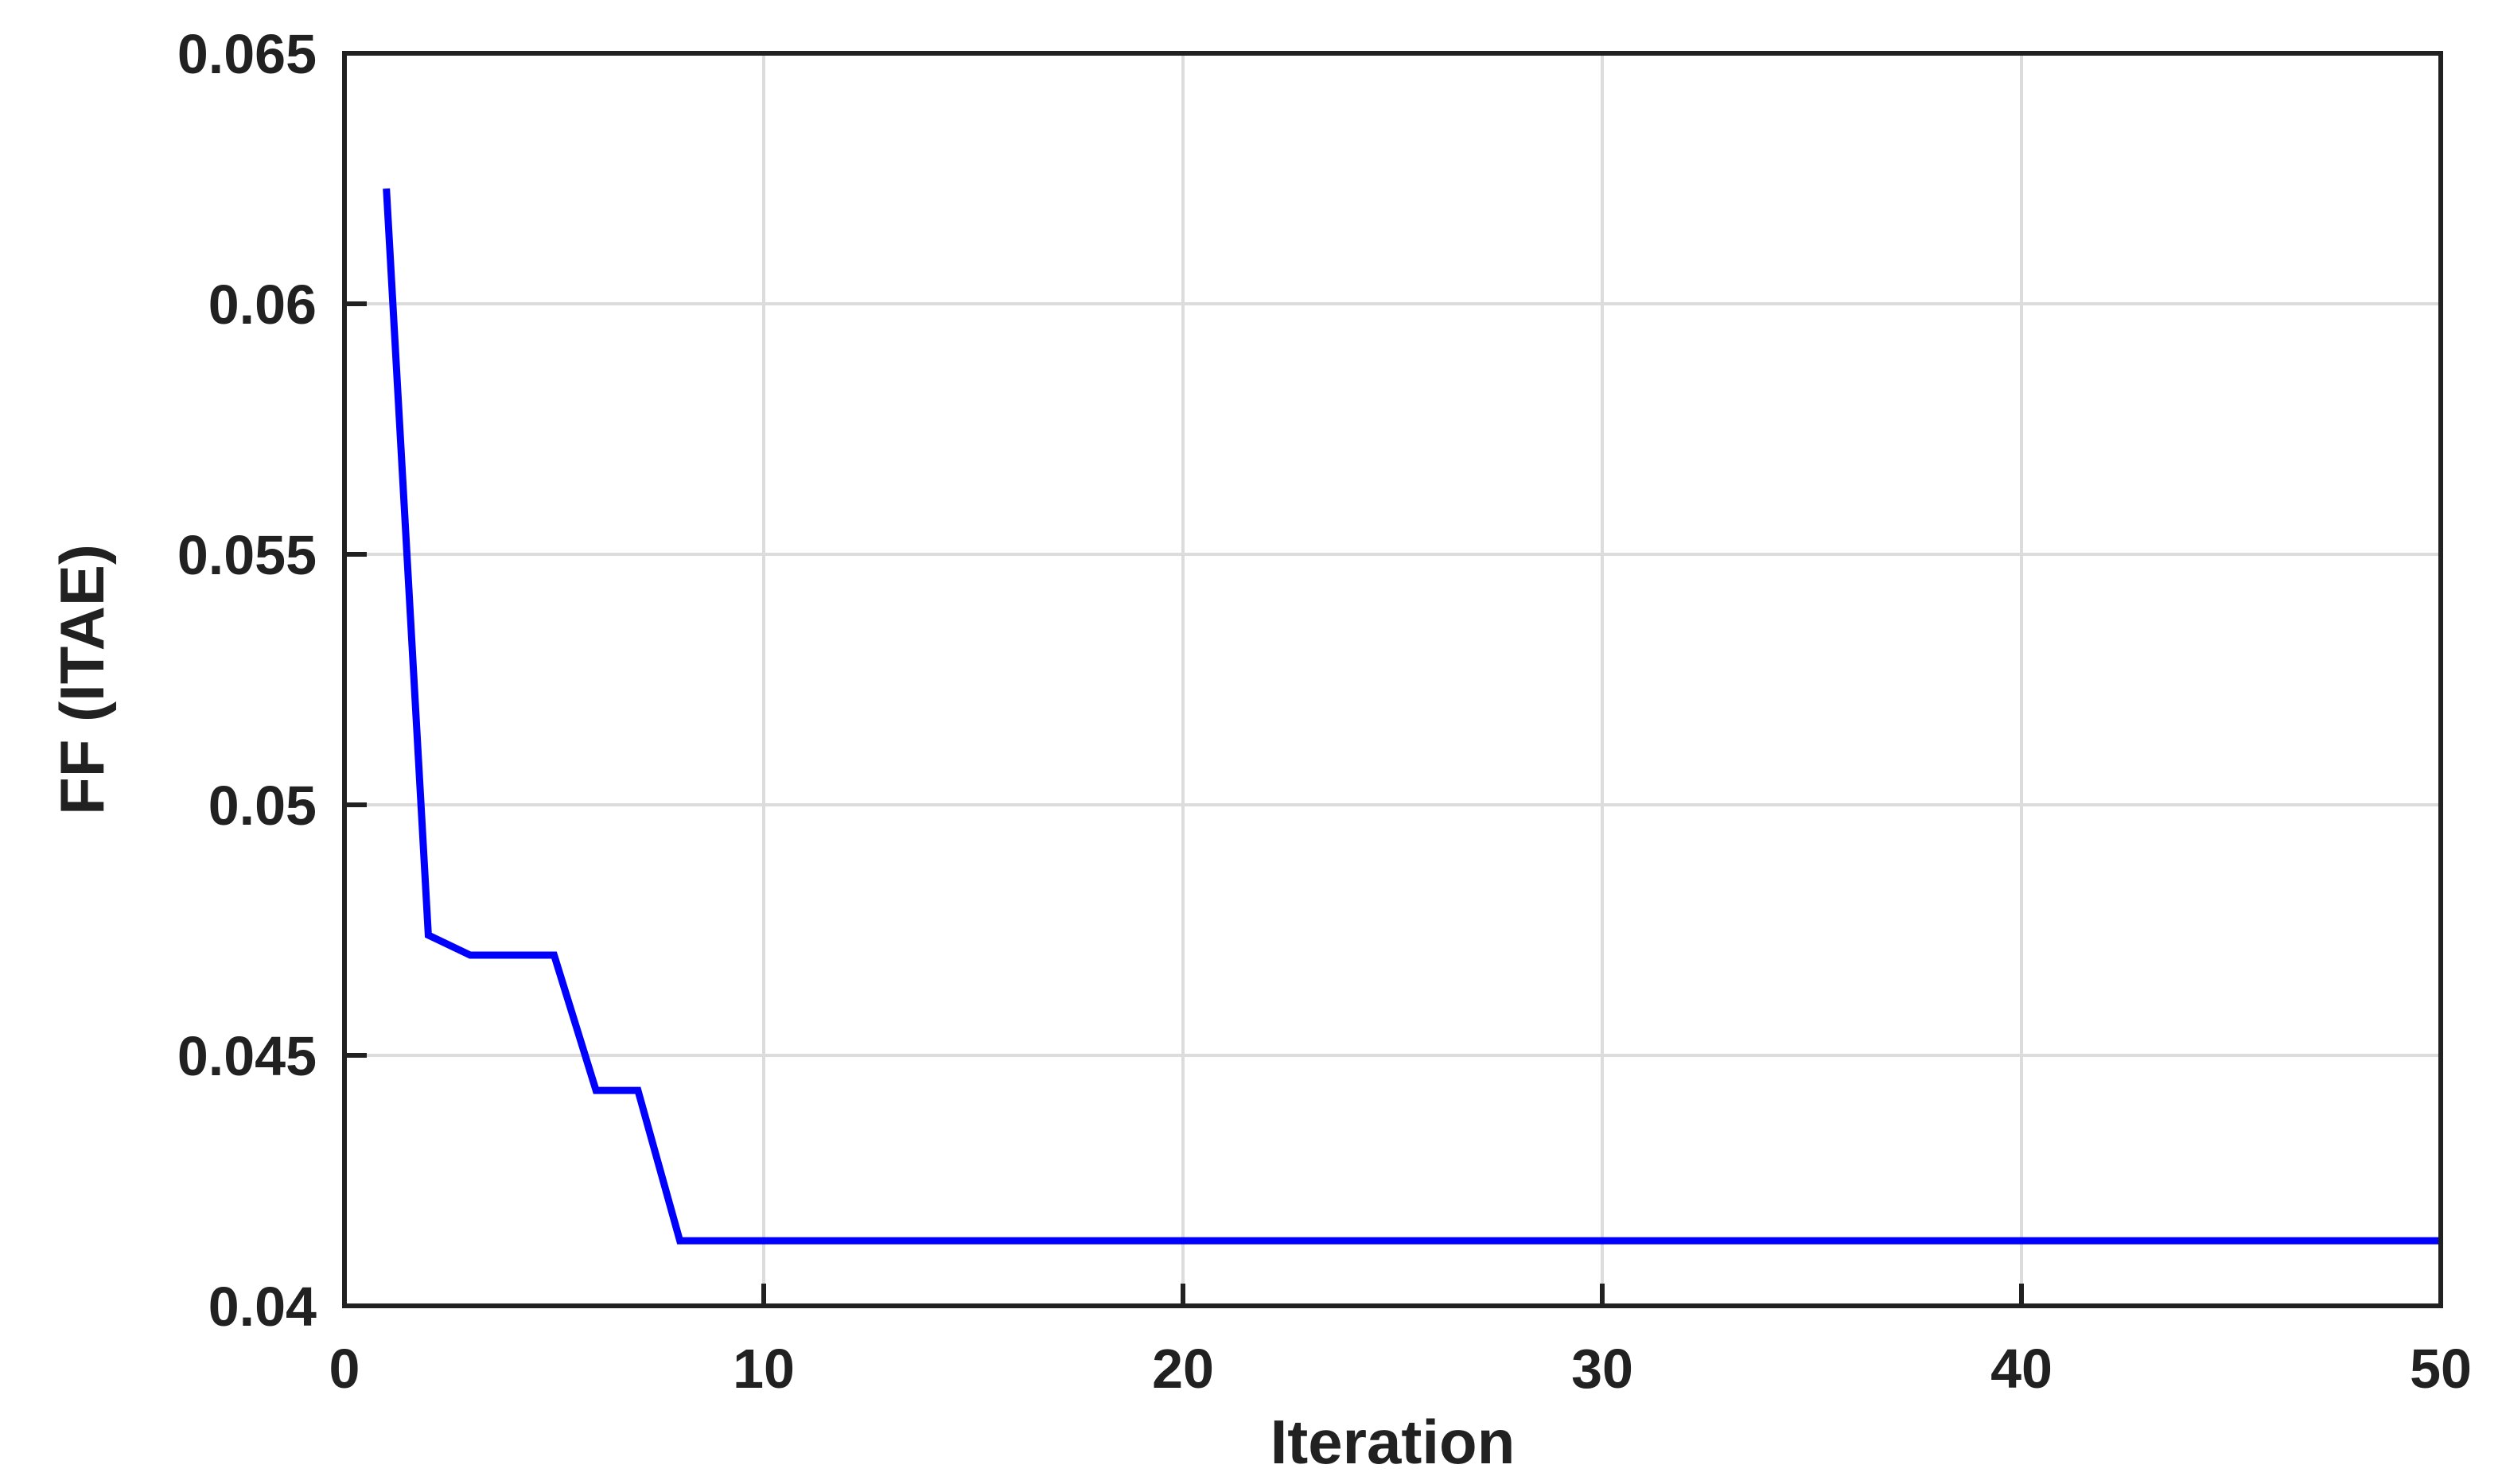 Image resolution: width=2502 pixels, height=1484 pixels. I want to click on y-tick-label-0.055: 0.055, so click(247, 555).